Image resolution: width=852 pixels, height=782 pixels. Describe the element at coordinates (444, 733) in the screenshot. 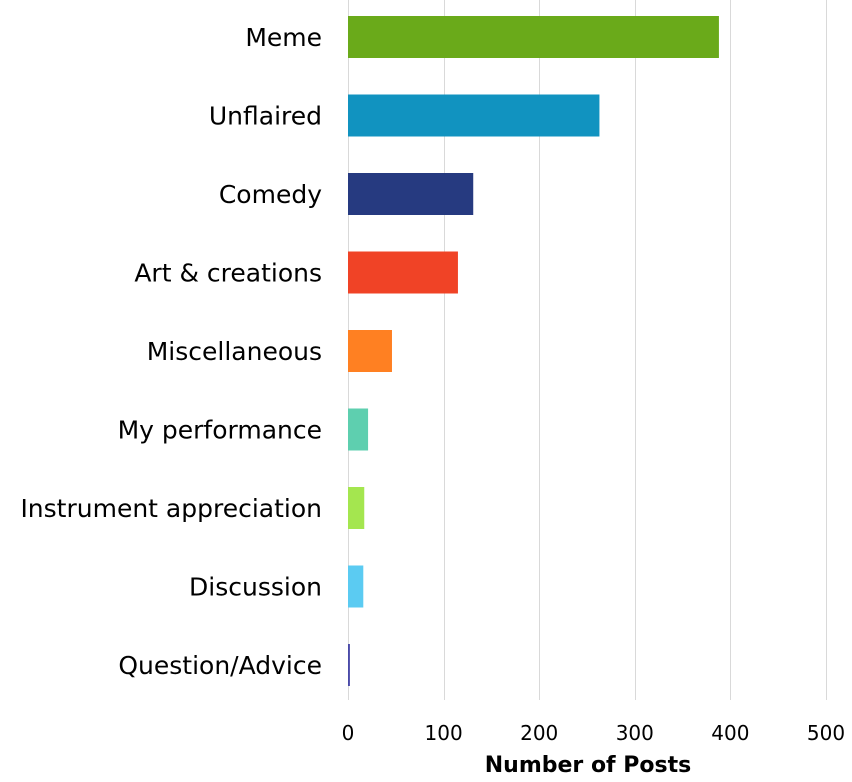

I see `x-tick-label: 100` at that location.